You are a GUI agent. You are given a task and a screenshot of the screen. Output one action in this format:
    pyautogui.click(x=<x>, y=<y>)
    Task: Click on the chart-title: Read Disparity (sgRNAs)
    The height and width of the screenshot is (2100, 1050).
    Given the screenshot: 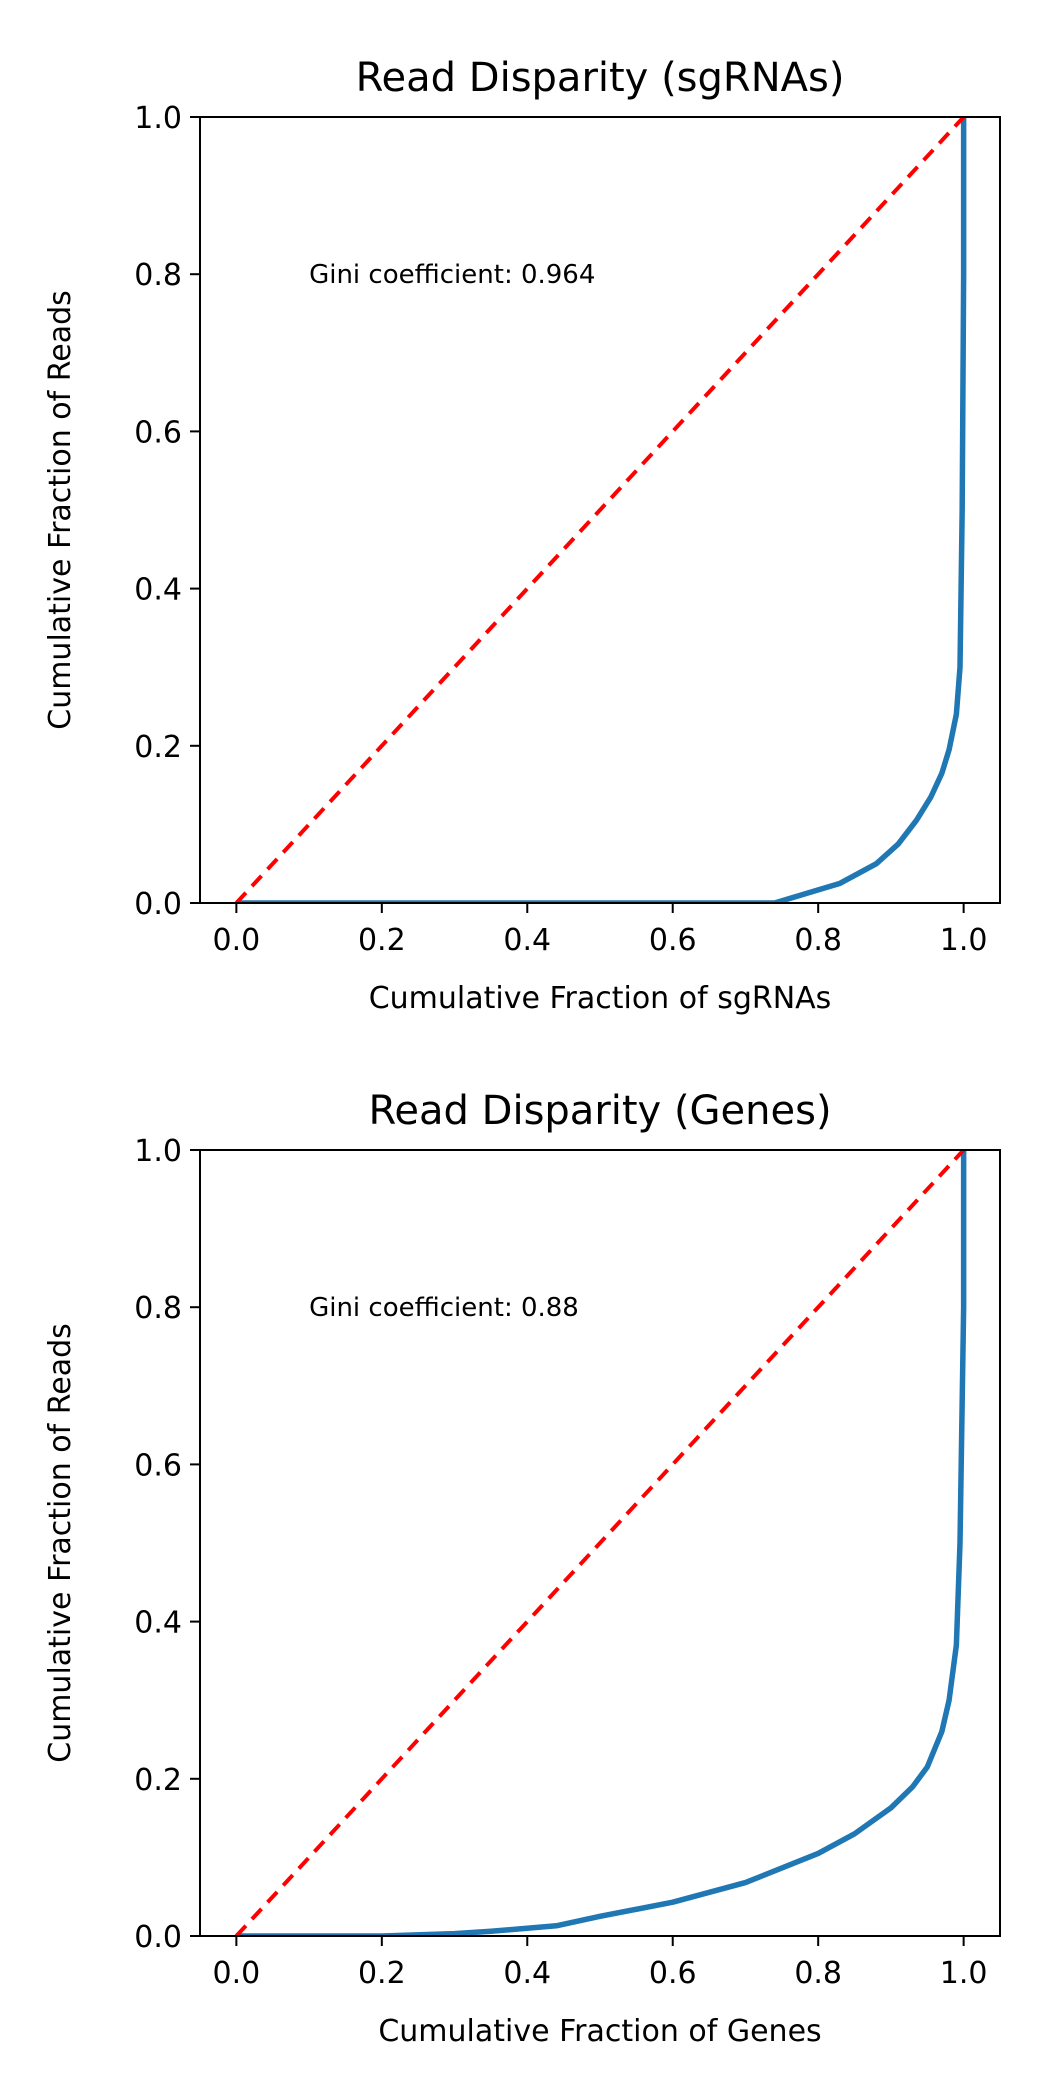 What is the action you would take?
    pyautogui.click(x=600, y=78)
    